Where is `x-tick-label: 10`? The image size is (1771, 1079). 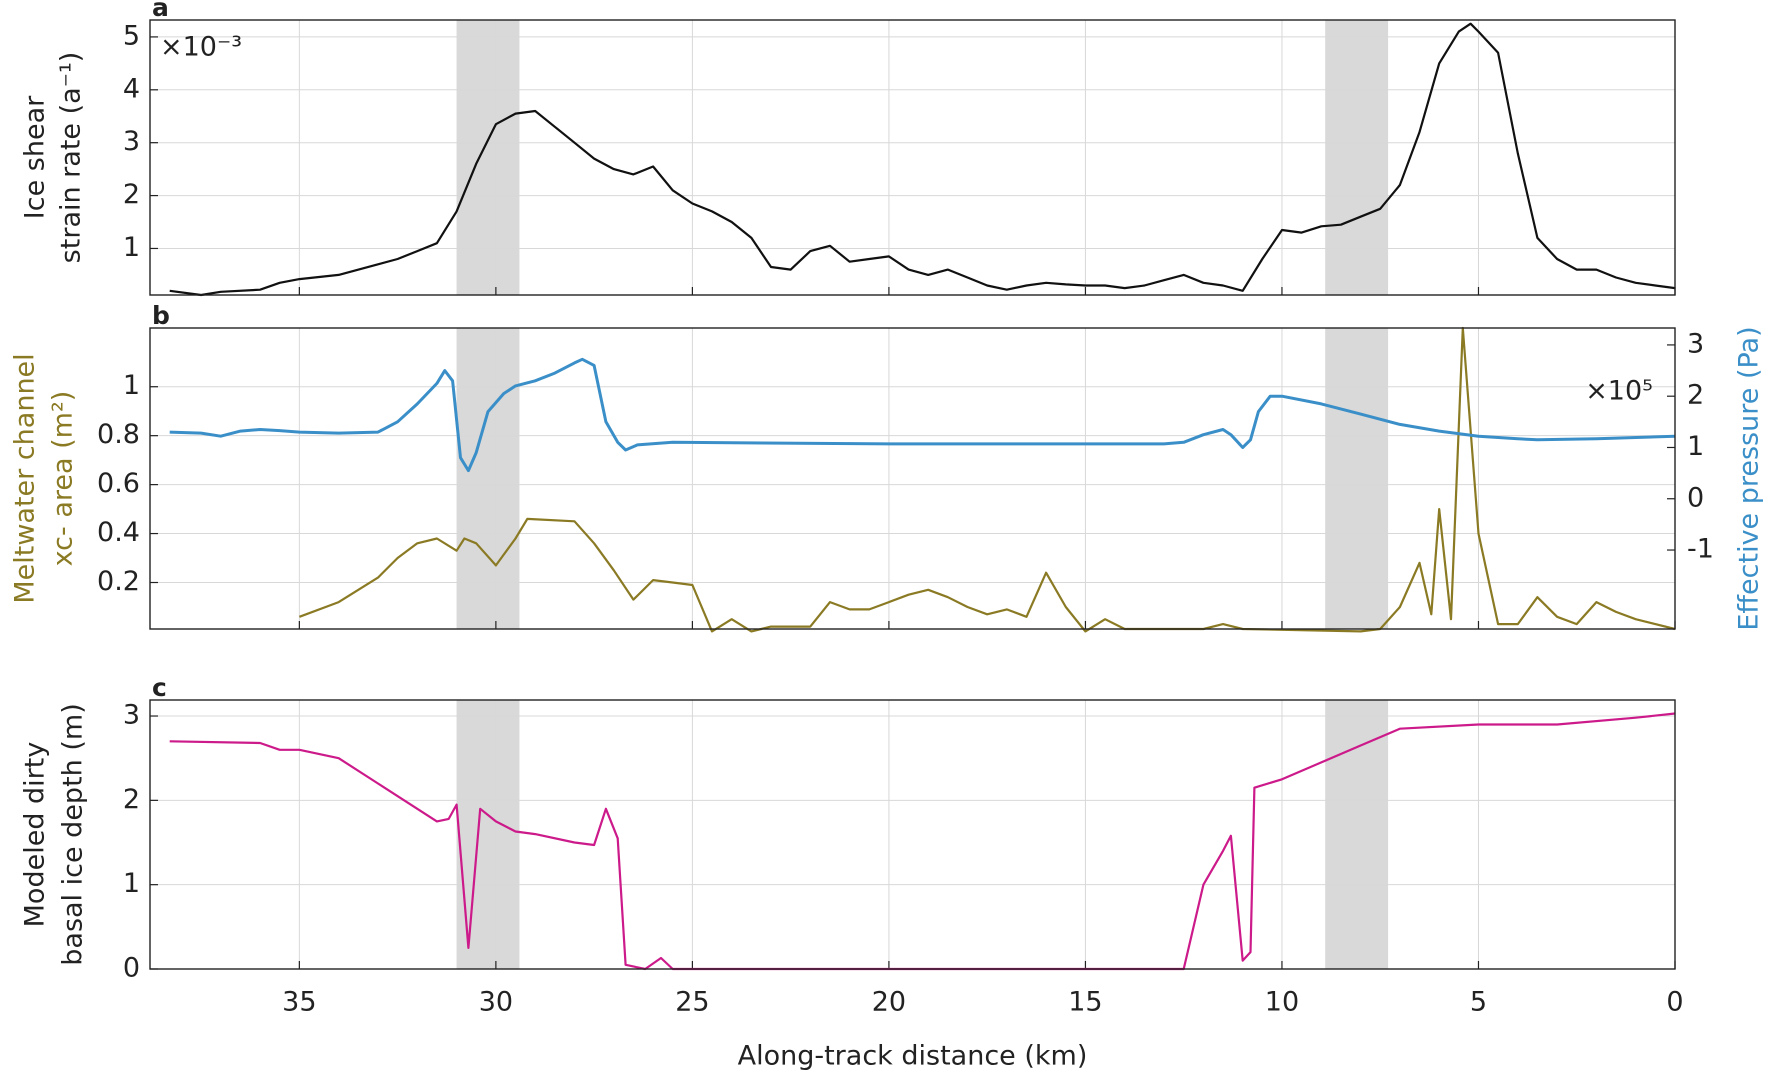 x-tick-label: 10 is located at coordinates (1282, 1002).